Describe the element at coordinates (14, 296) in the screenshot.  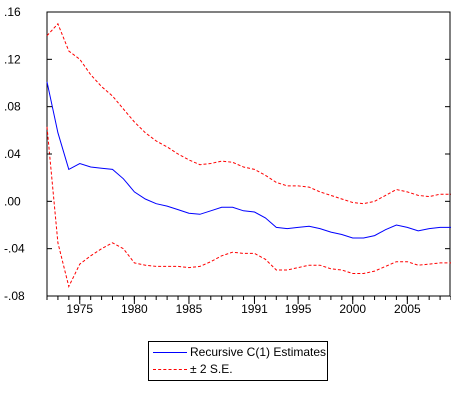
I see `y-tick-label: -.08` at that location.